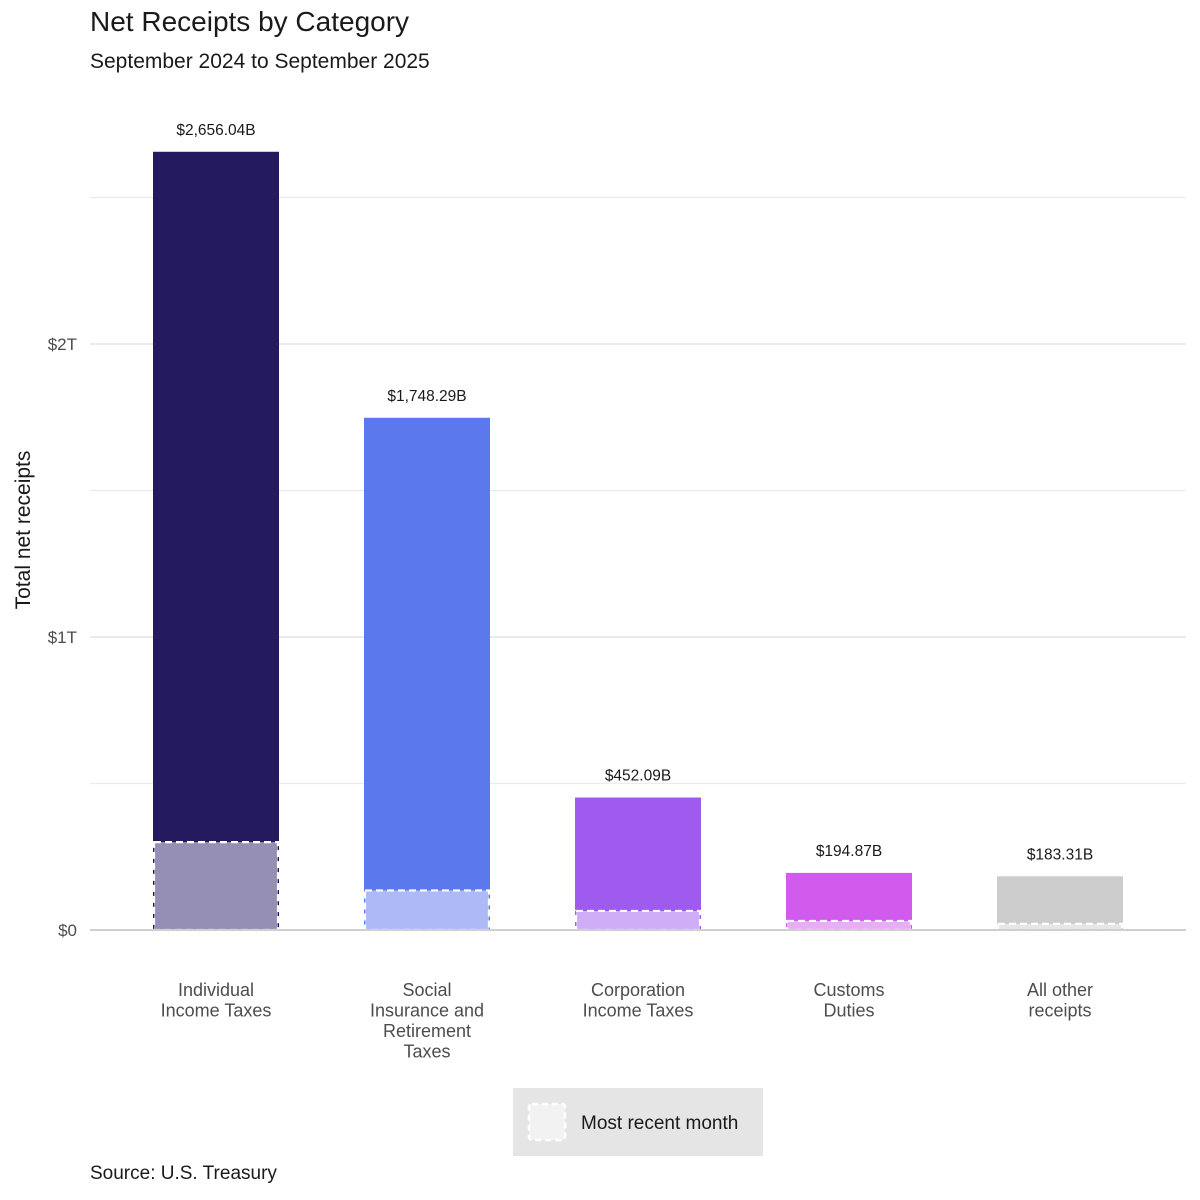 This screenshot has height=1200, width=1200. I want to click on y-axis-ticks: $0 $1T $2T, so click(62, 637).